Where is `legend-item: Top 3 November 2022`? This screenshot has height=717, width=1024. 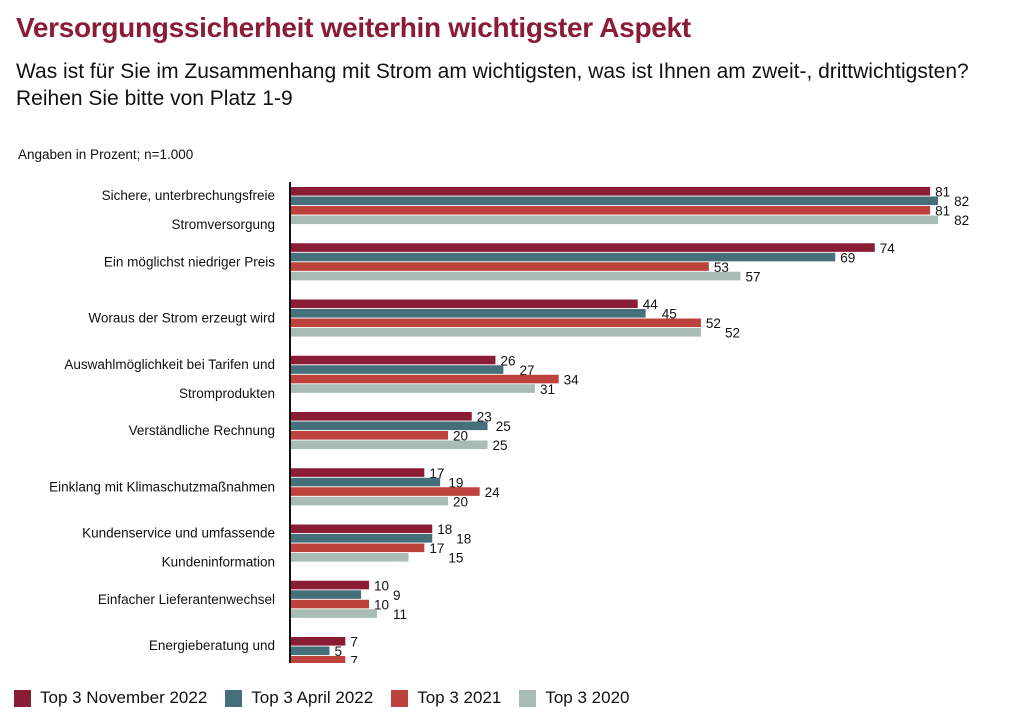 legend-item: Top 3 November 2022 is located at coordinates (110, 698).